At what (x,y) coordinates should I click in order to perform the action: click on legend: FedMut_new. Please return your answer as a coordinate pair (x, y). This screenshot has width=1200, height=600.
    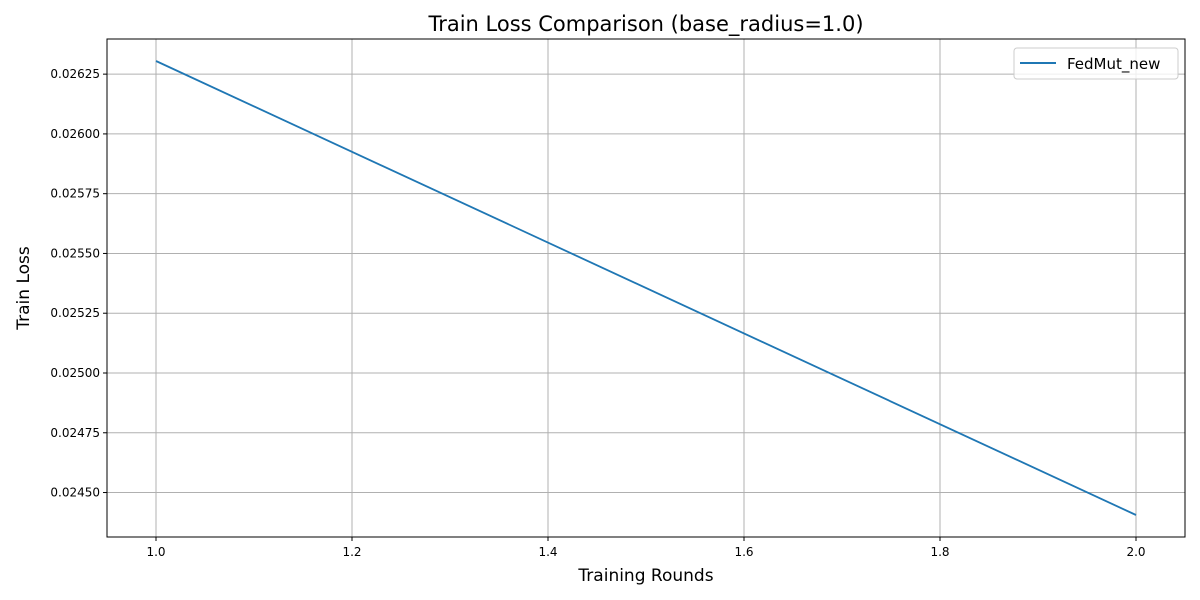
    Looking at the image, I should click on (1096, 63).